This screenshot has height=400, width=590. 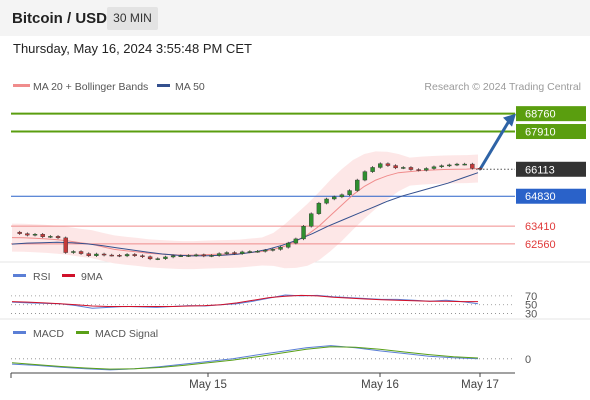 What do you see at coordinates (502, 87) in the screenshot?
I see `credit-text: Research © 2024 Trading Central` at bounding box center [502, 87].